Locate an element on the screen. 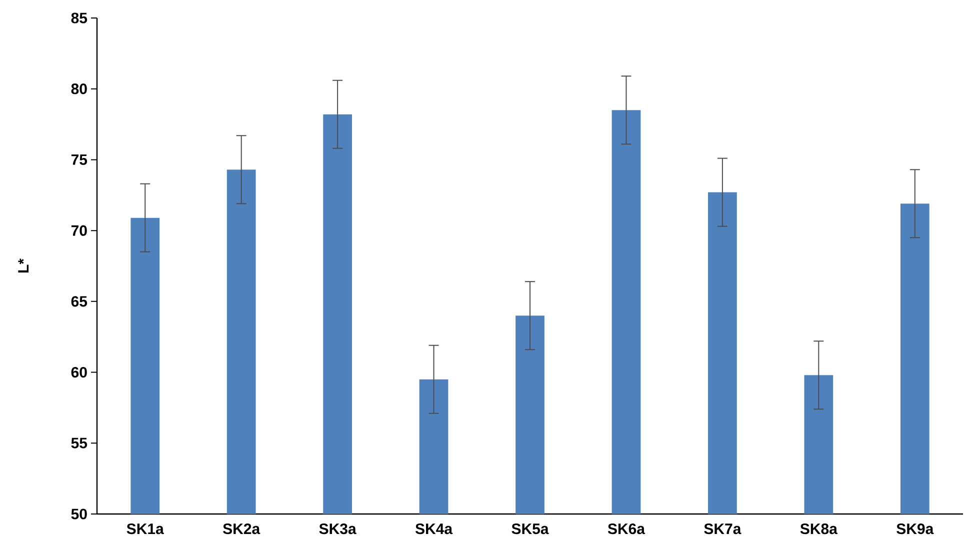  x-tick-label: SK5a is located at coordinates (530, 529).